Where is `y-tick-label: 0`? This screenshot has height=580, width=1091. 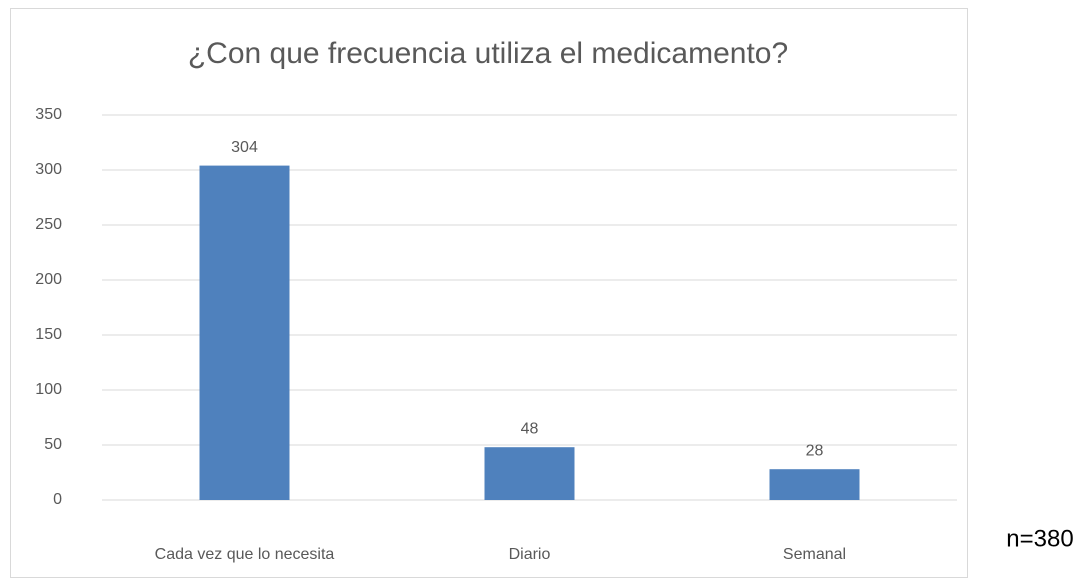
y-tick-label: 0 is located at coordinates (57, 499).